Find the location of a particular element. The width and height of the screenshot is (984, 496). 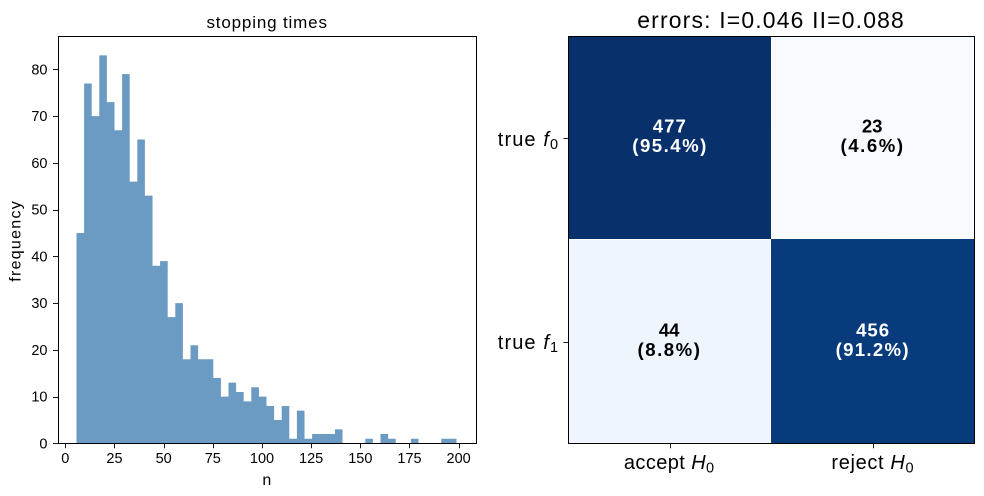

svg-text: 44 is located at coordinates (669, 329).